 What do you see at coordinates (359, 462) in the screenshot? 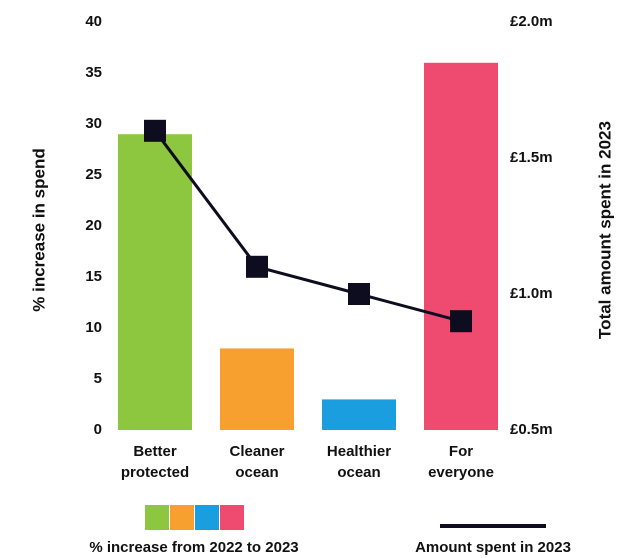
I see `x-tick-label: Healthier ocean` at bounding box center [359, 462].